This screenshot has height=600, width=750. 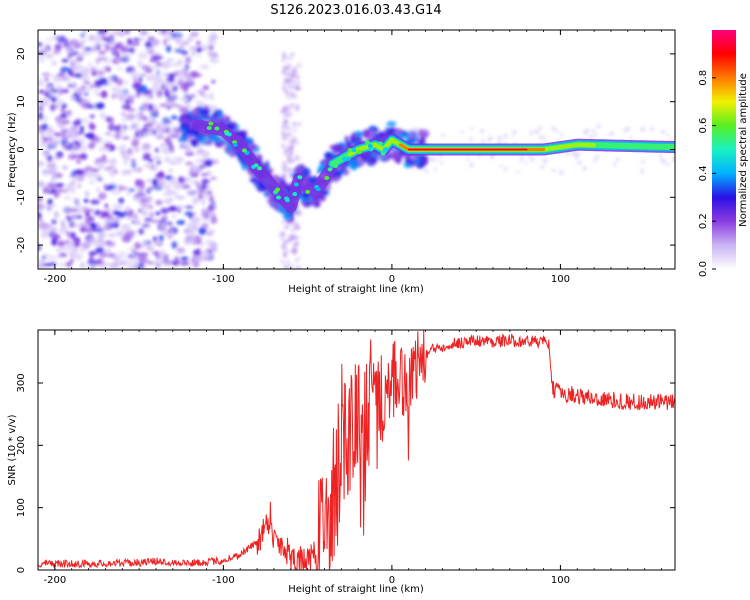 I want to click on snr-ytick-label: 100, so click(x=21, y=507).